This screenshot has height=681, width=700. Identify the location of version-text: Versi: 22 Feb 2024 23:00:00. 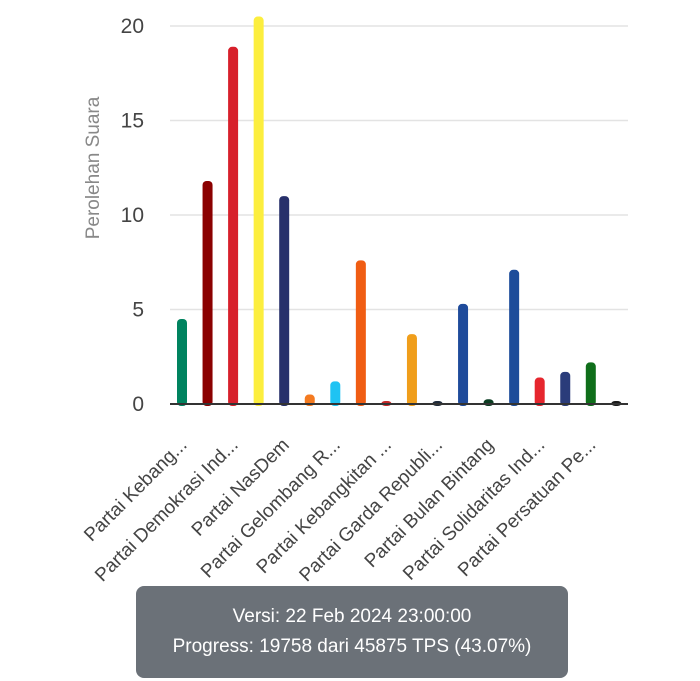
(352, 616).